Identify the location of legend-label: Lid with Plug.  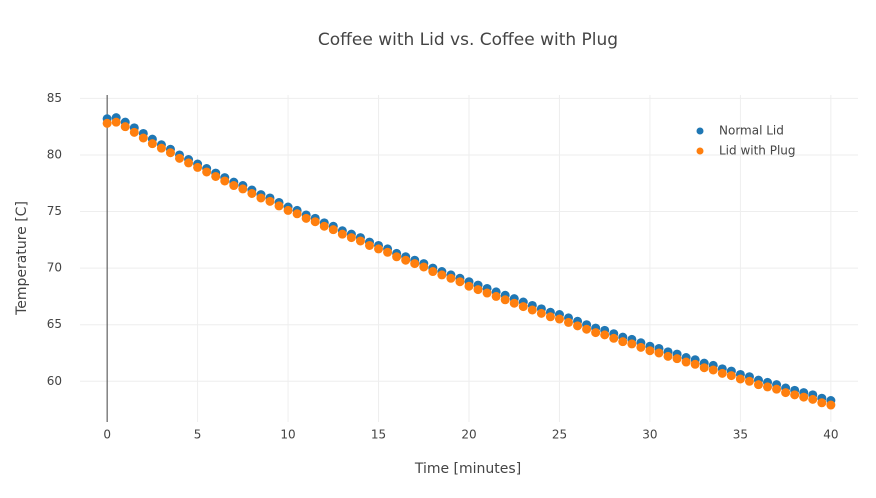
(757, 151).